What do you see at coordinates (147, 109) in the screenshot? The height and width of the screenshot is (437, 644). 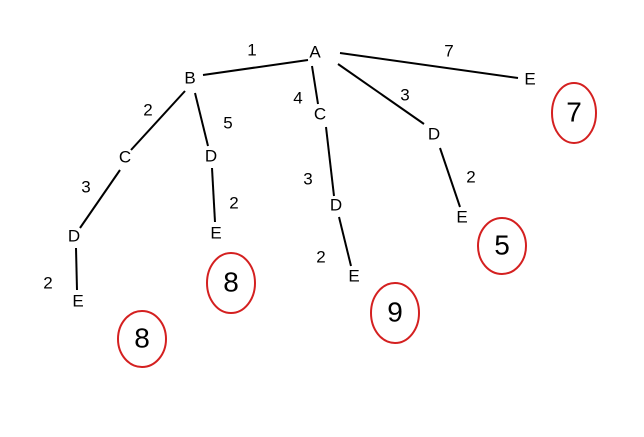 I see `edge-weight-b-c1: 2` at bounding box center [147, 109].